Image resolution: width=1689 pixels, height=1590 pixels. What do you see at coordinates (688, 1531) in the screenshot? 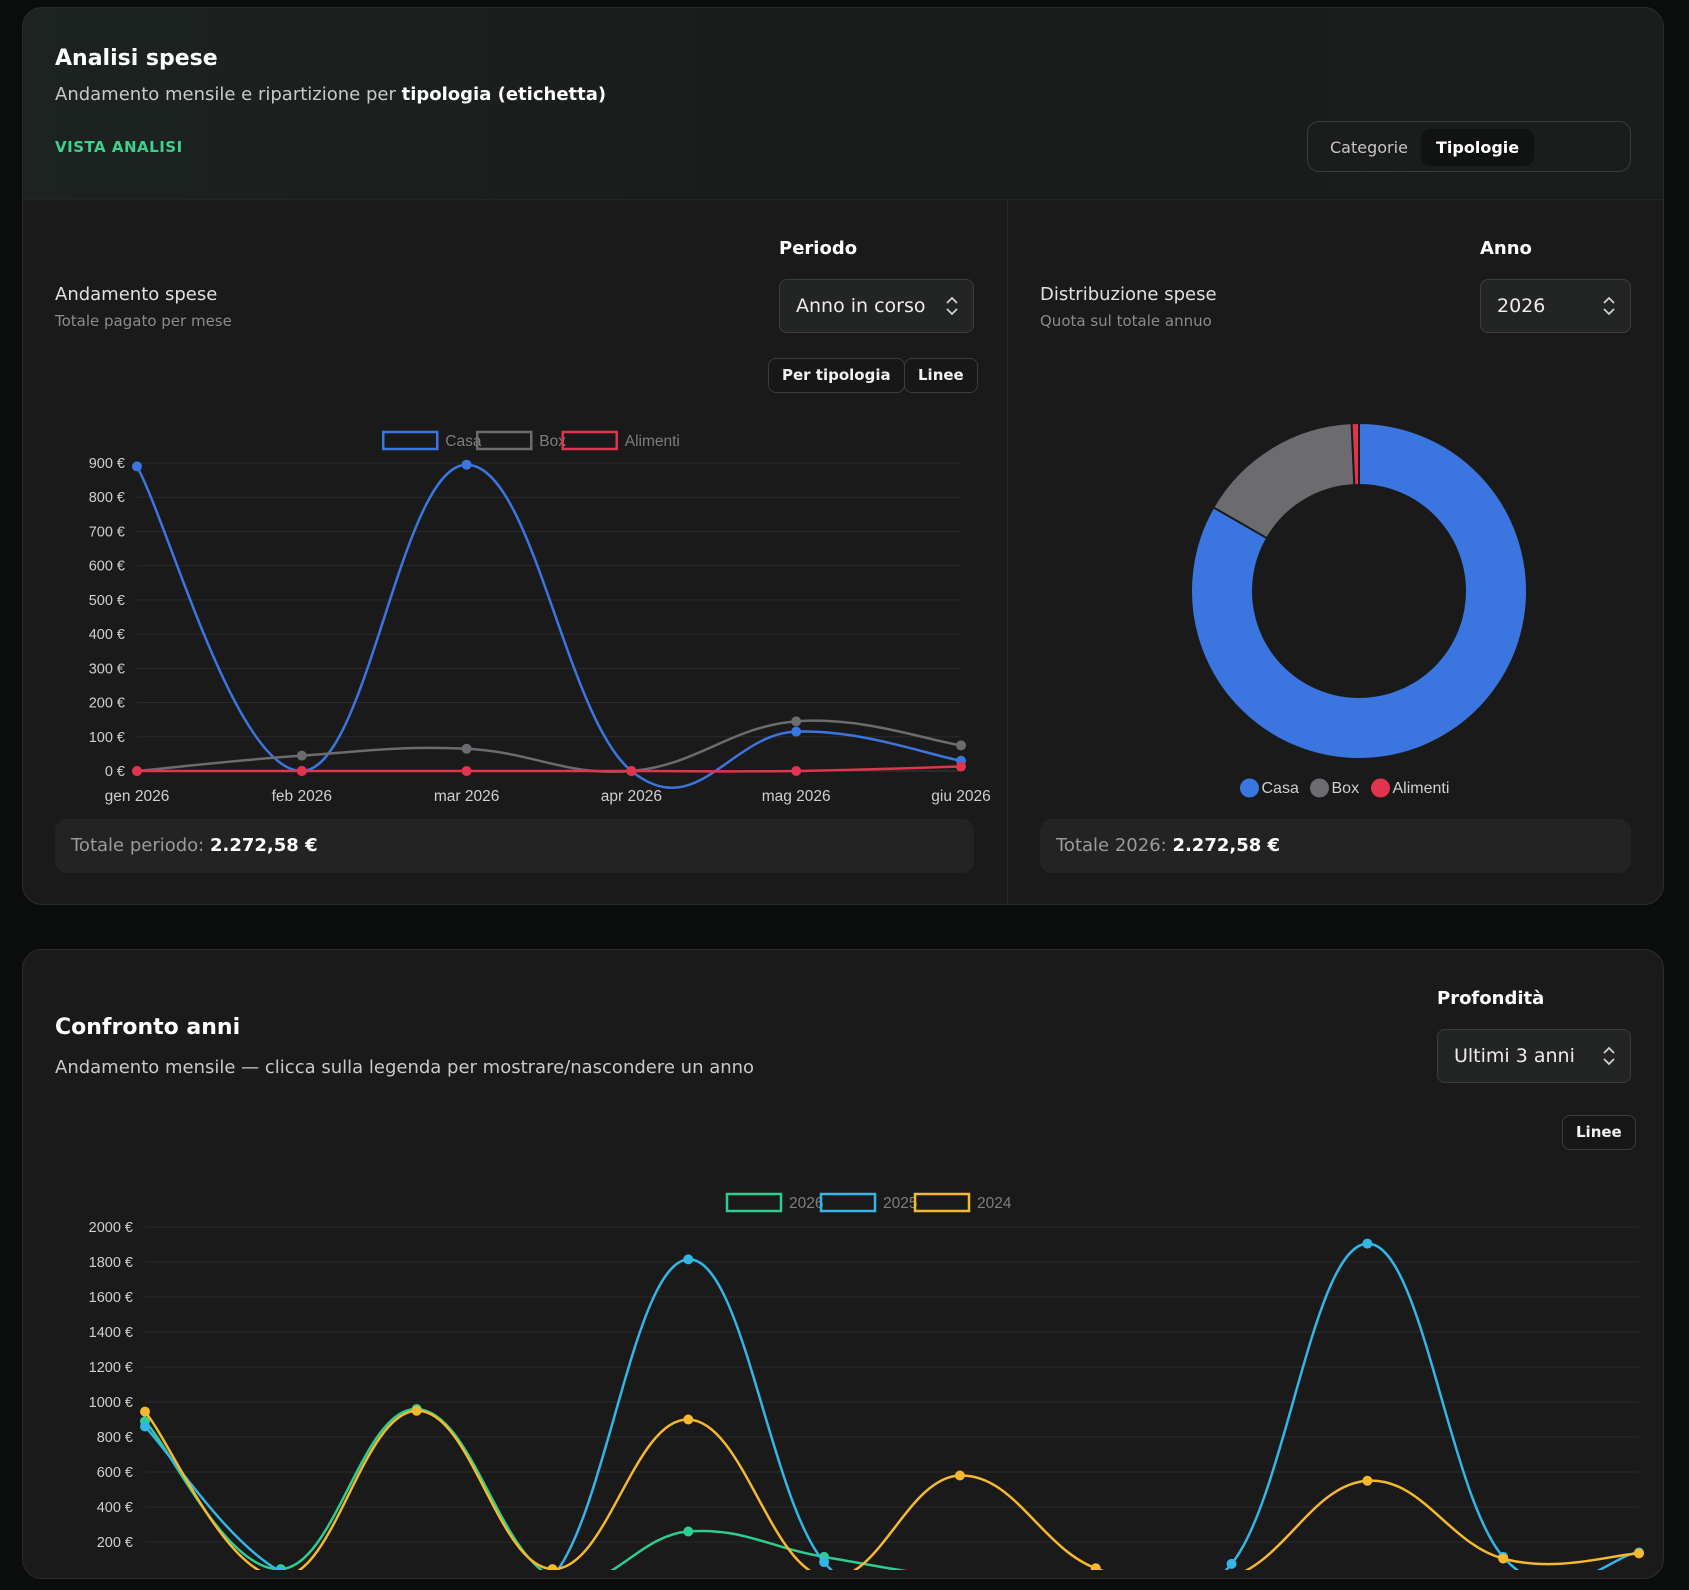
I see `data-point-2026-mag` at bounding box center [688, 1531].